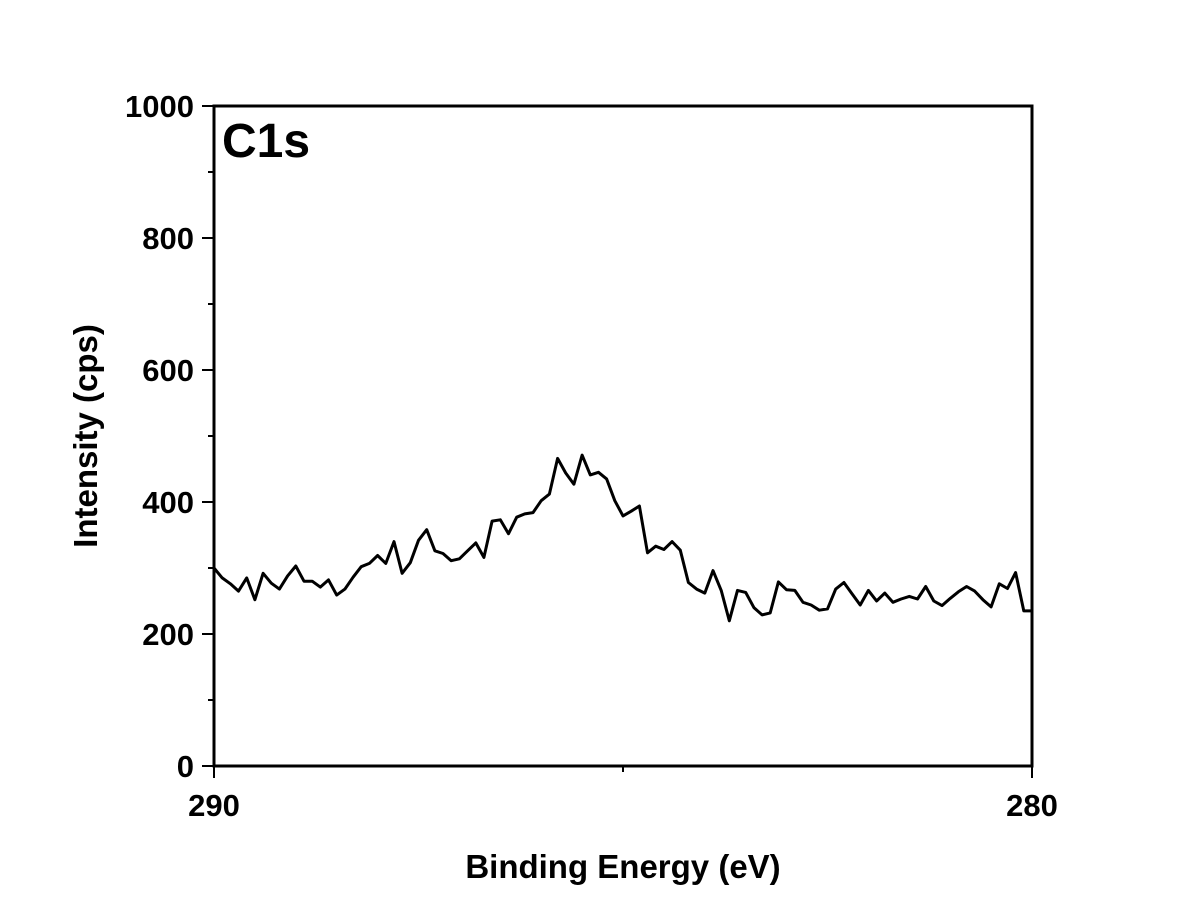 Image resolution: width=1200 pixels, height=918 pixels. Describe the element at coordinates (168, 370) in the screenshot. I see `y-tick-label: 600` at that location.